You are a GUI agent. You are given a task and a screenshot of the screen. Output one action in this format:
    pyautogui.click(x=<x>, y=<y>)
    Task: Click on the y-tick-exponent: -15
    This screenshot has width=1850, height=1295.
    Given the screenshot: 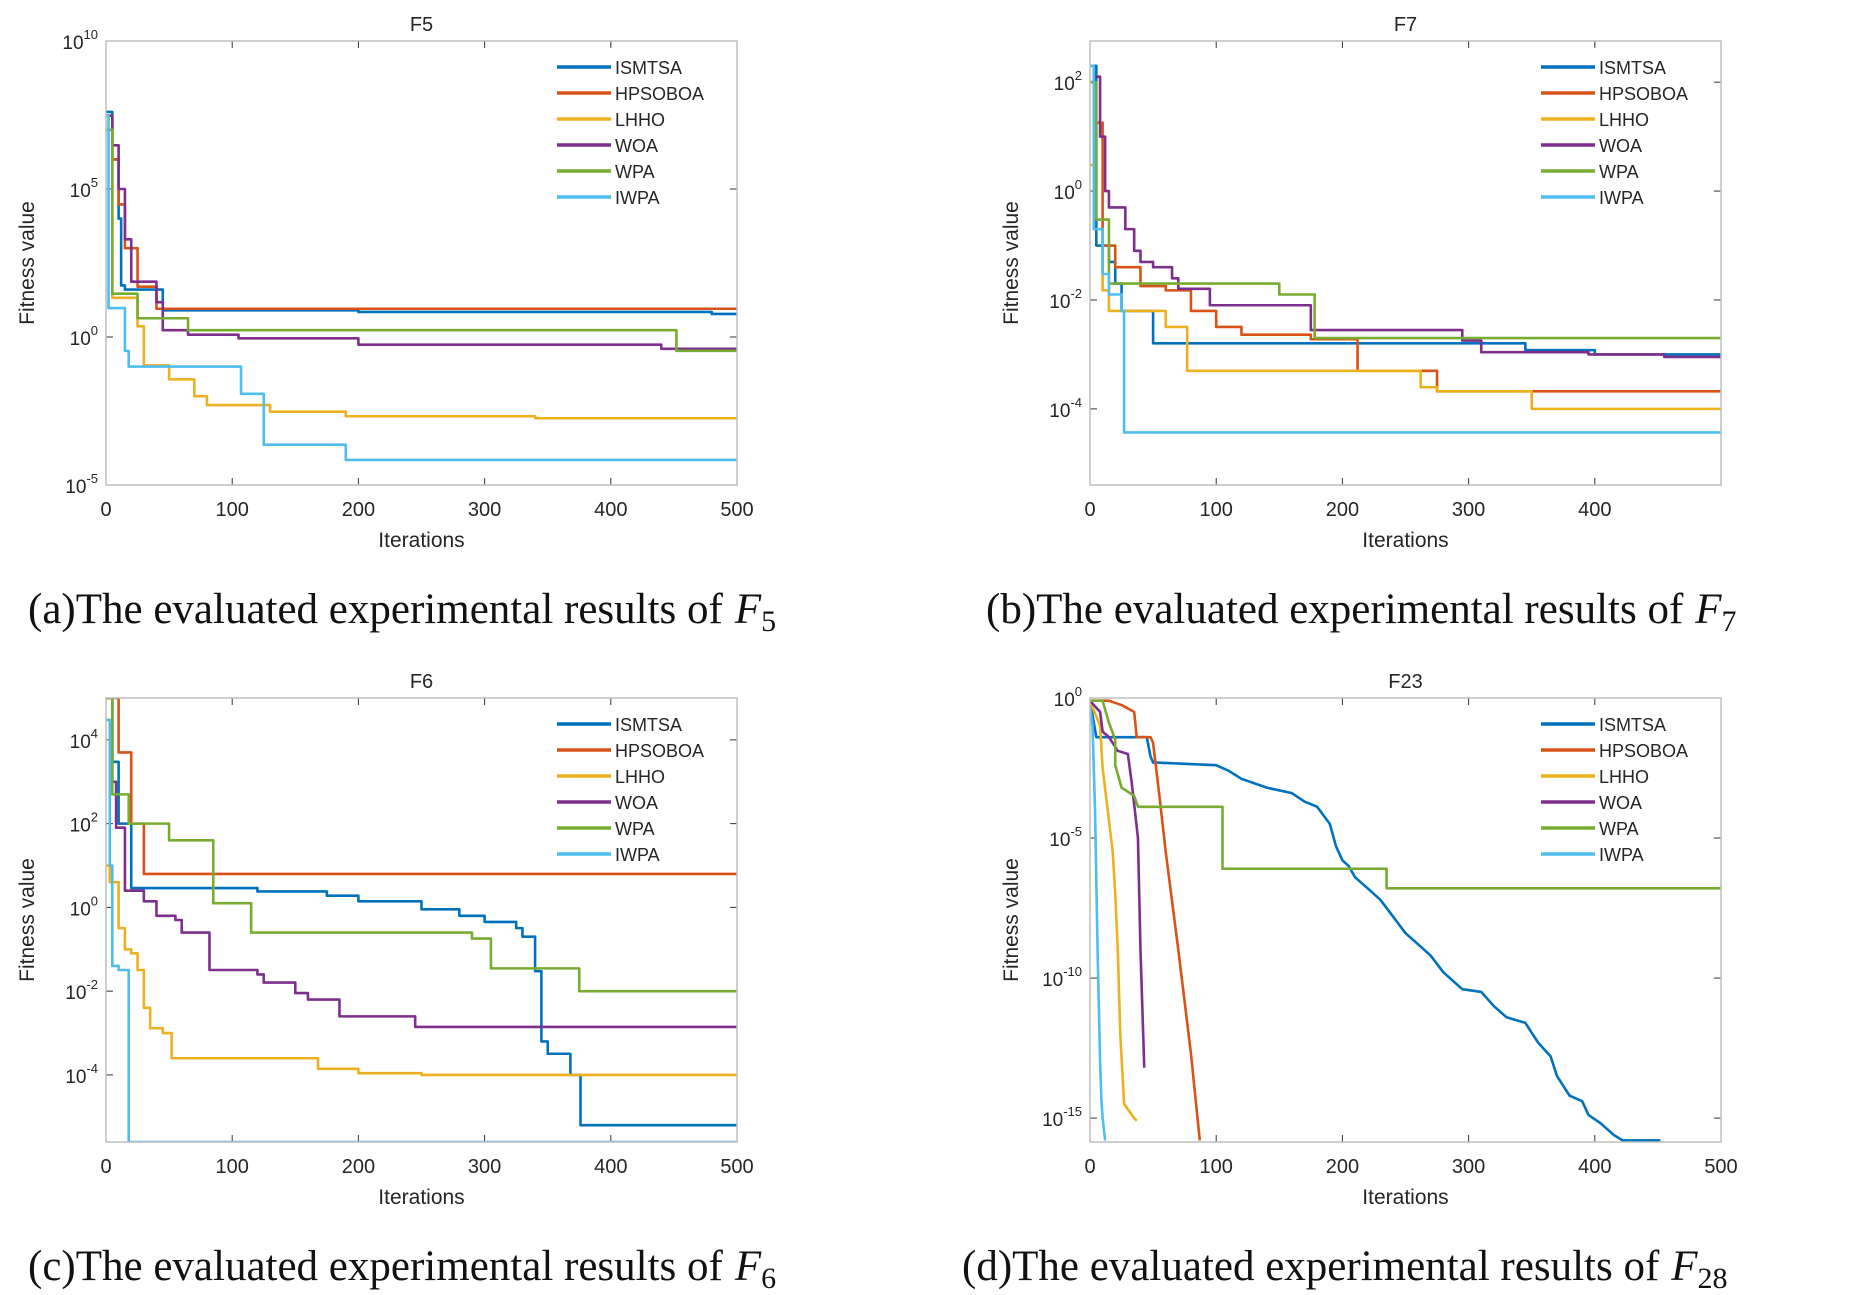 What is the action you would take?
    pyautogui.click(x=1072, y=1111)
    